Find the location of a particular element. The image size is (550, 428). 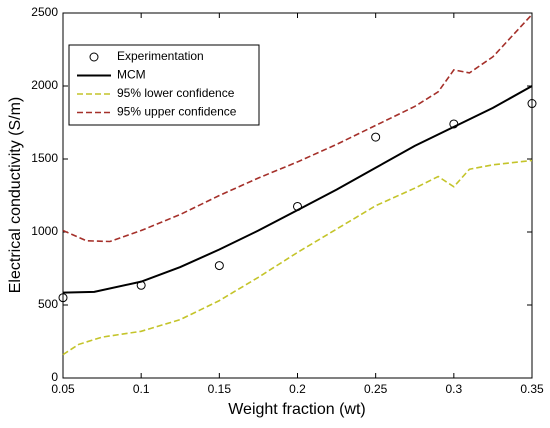

y-tick-label: 1000 is located at coordinates (44, 231).